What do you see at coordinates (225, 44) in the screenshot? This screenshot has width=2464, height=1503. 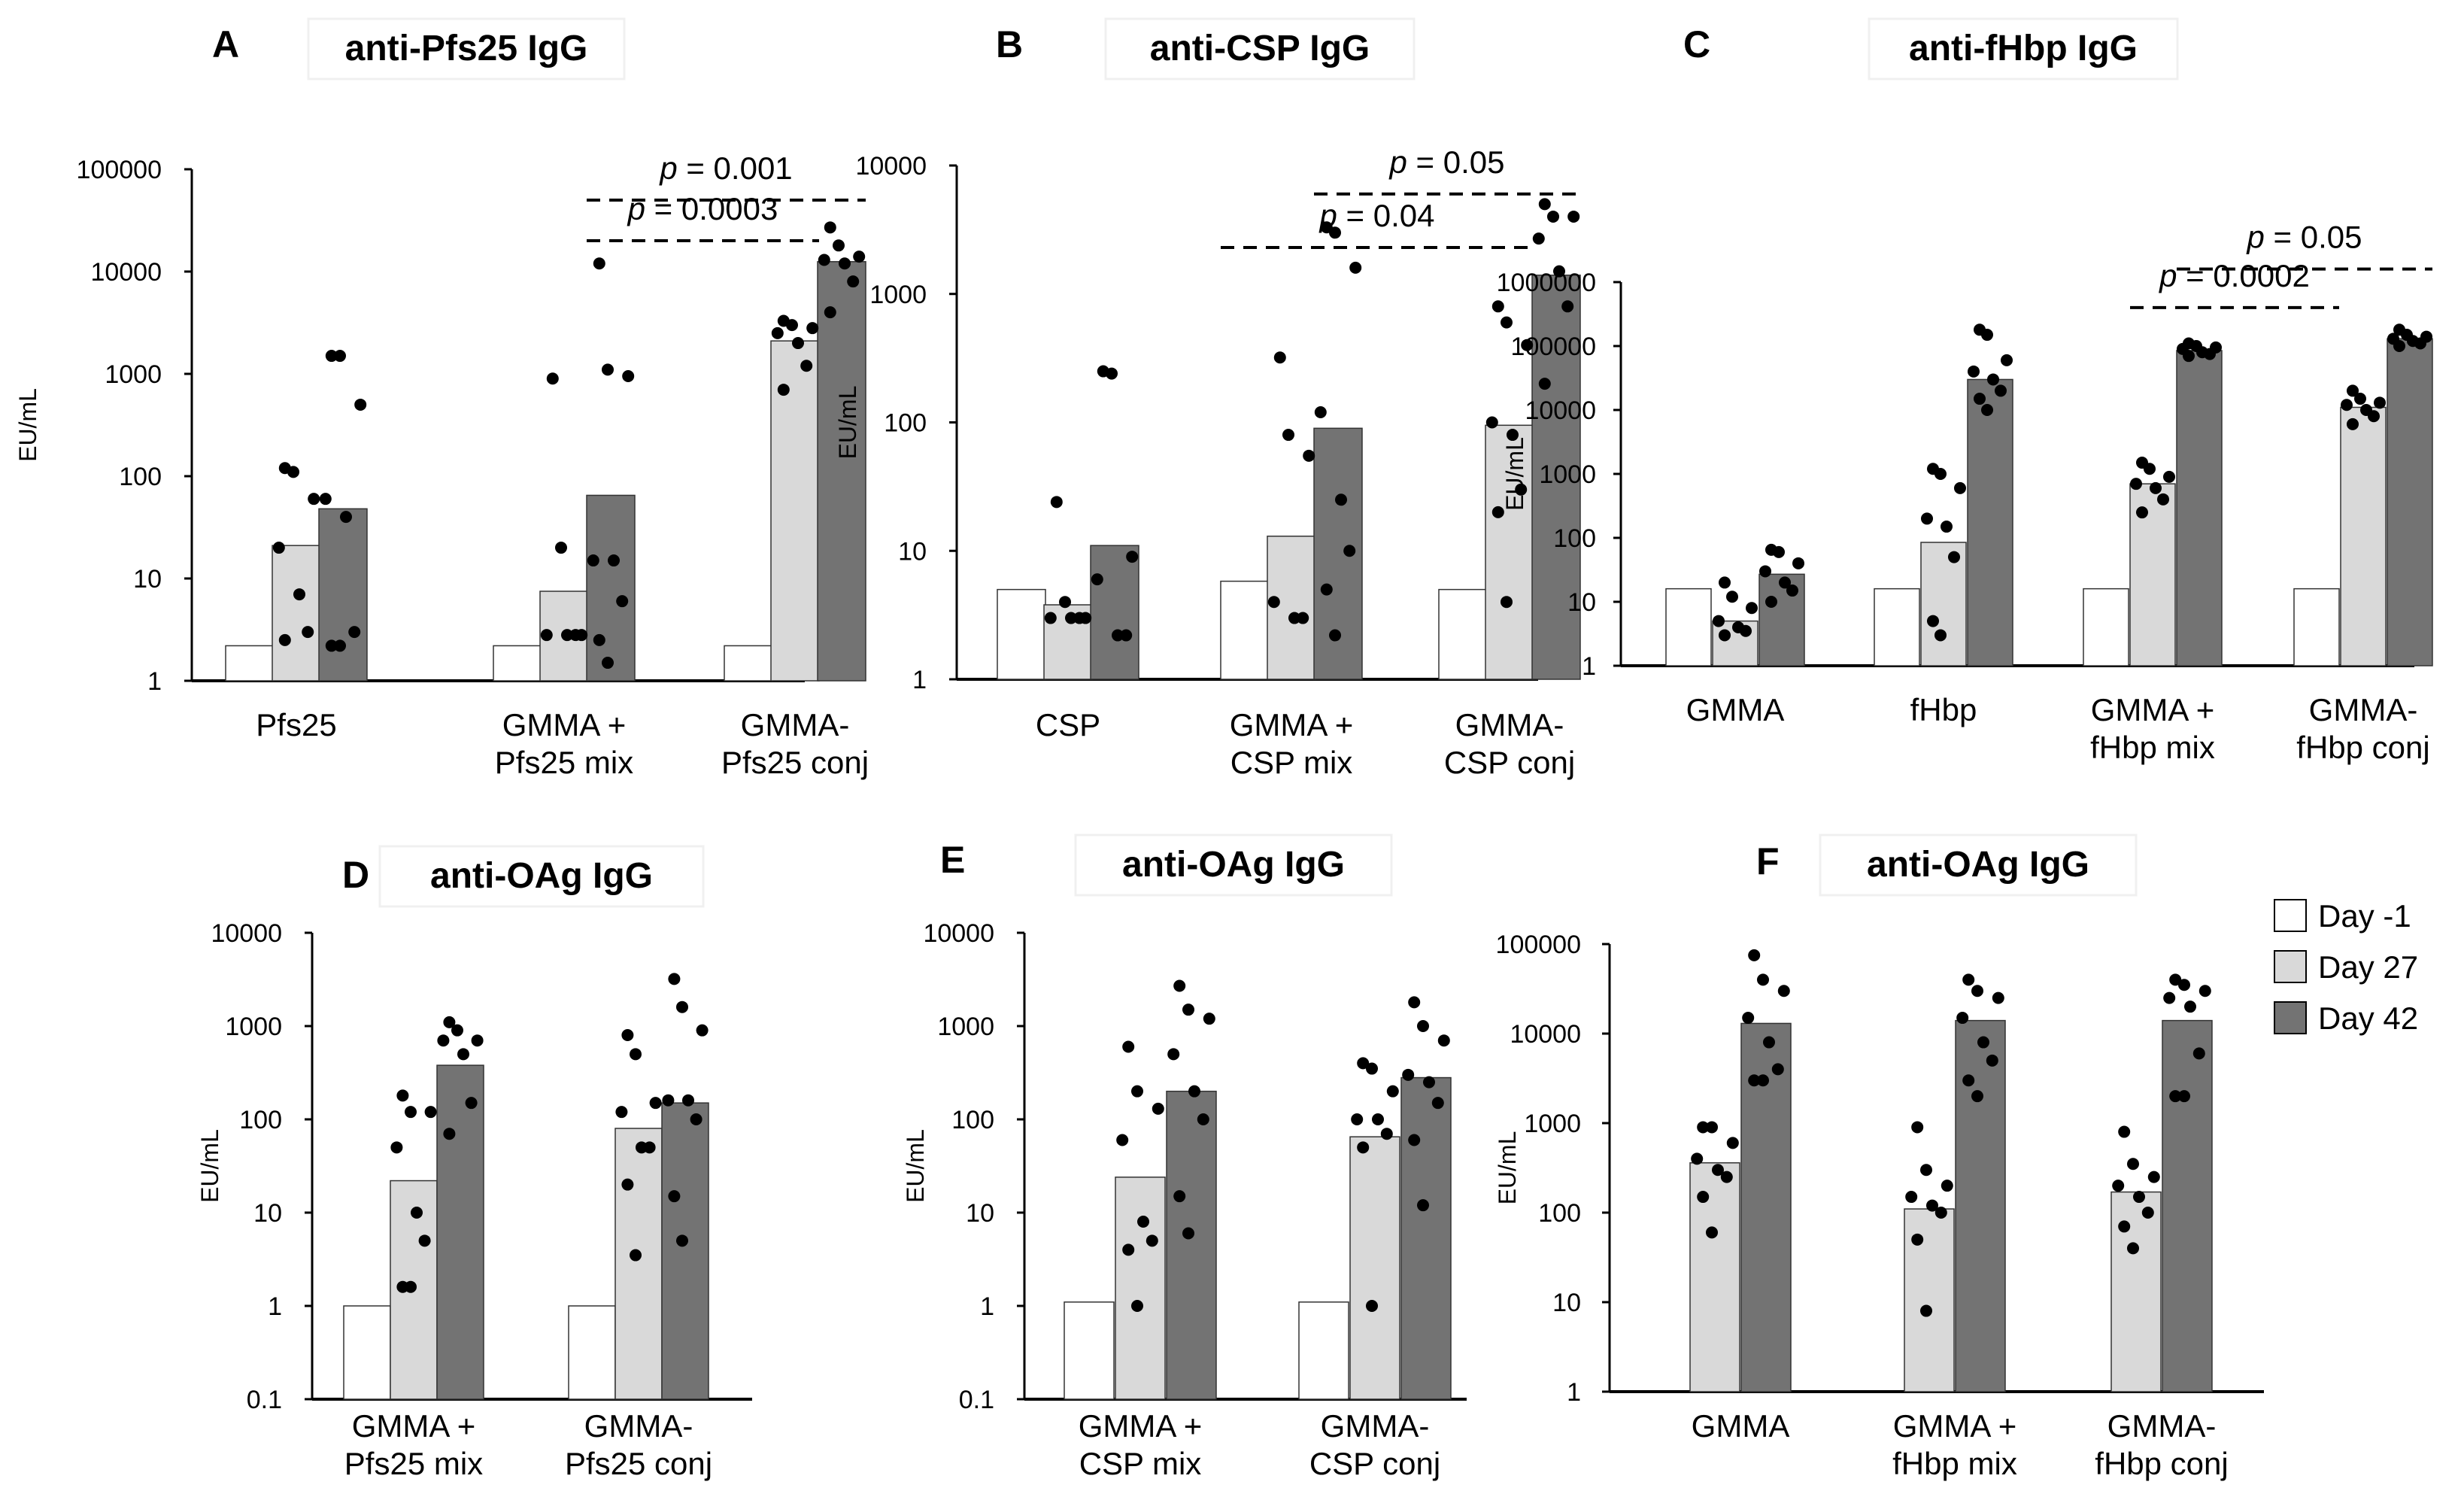 I see `panel-letter: A` at bounding box center [225, 44].